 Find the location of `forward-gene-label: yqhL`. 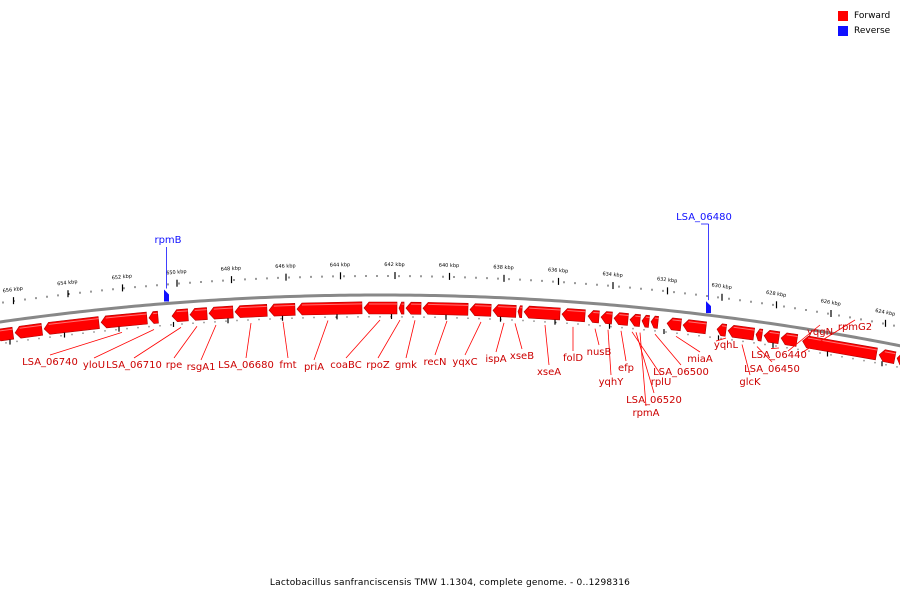

forward-gene-label: yqhL is located at coordinates (726, 345).